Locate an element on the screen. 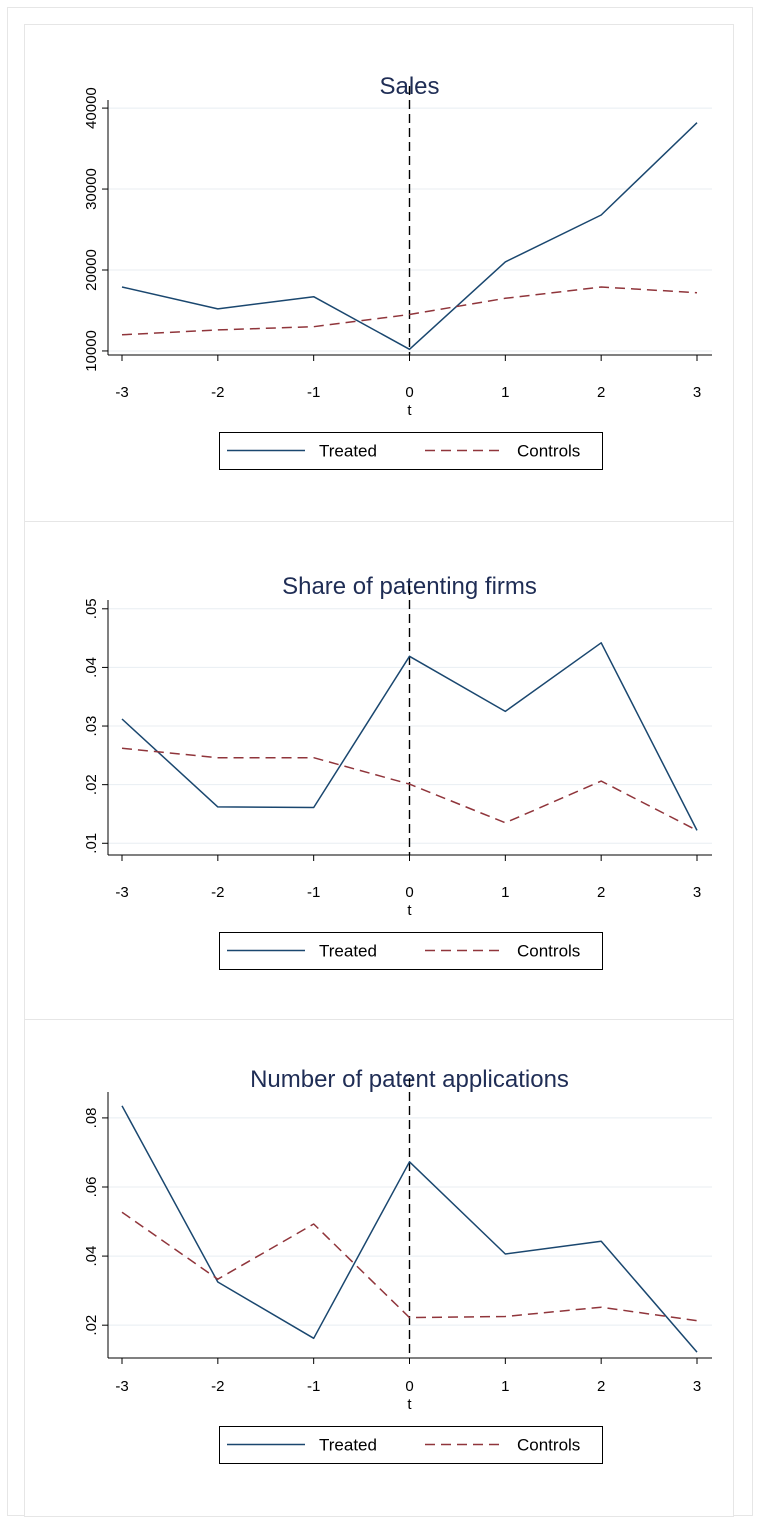 The width and height of the screenshot is (761, 1526). y-tick-label: 30000 is located at coordinates (91, 189).